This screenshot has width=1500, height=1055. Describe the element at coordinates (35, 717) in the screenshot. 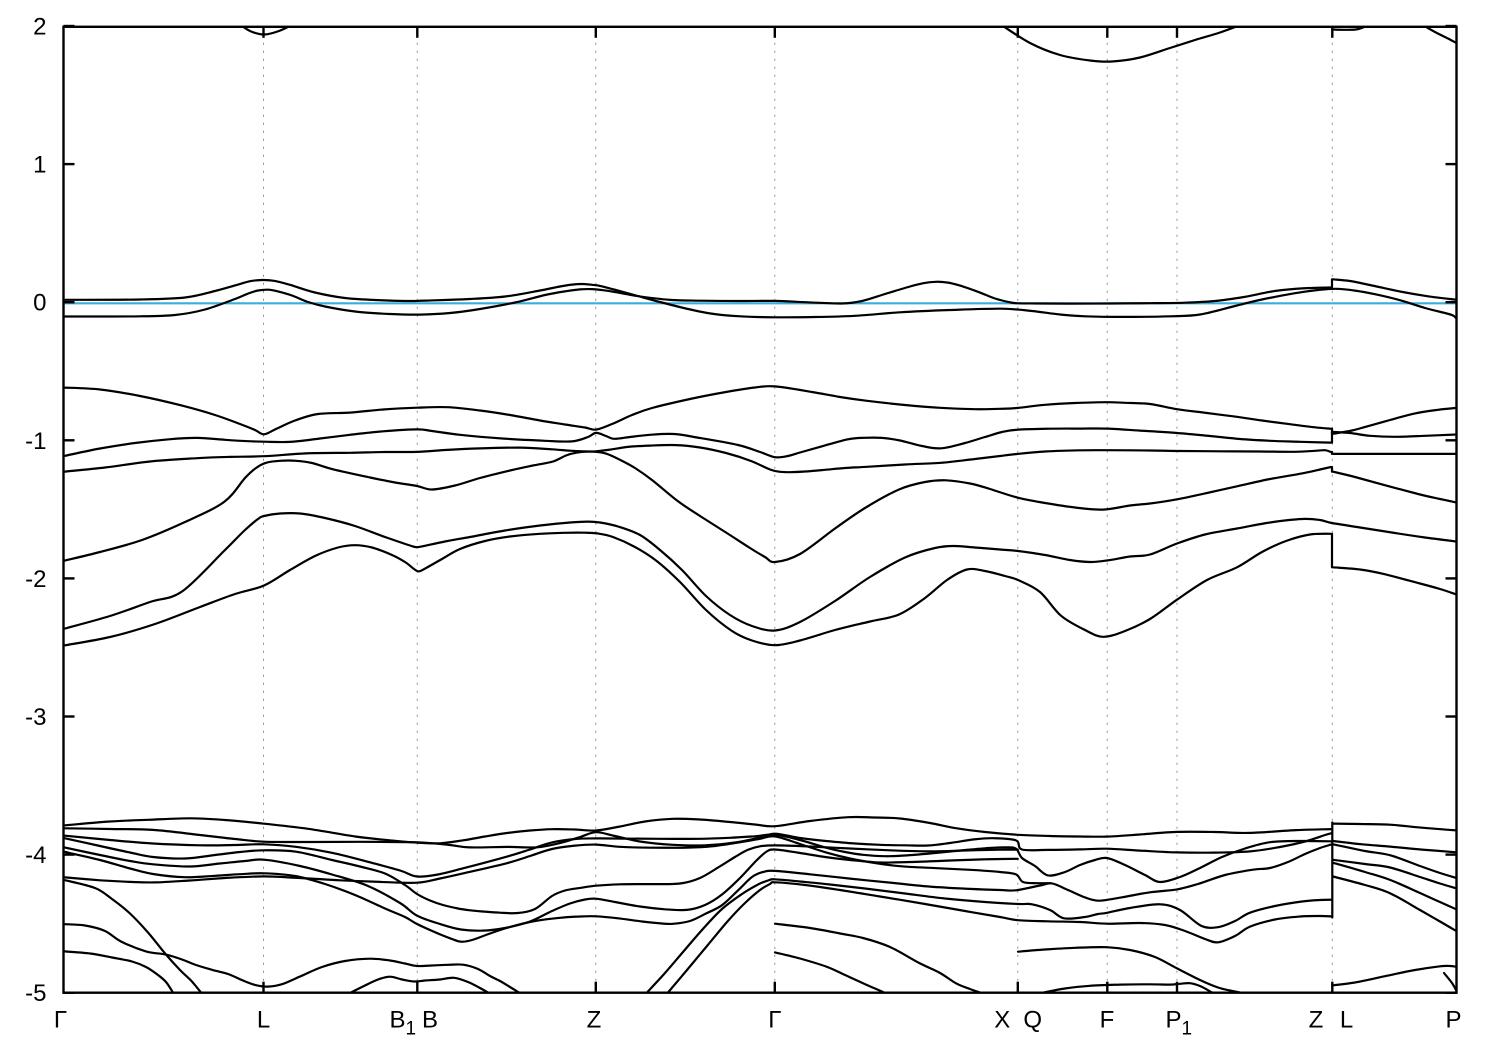

I see `svg-text: -3` at that location.